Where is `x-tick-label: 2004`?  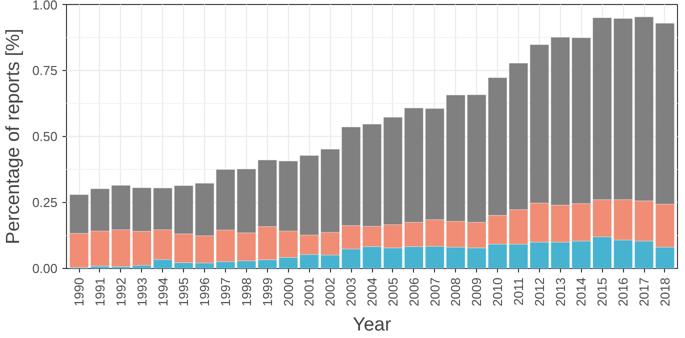 x-tick-label: 2004 is located at coordinates (372, 292).